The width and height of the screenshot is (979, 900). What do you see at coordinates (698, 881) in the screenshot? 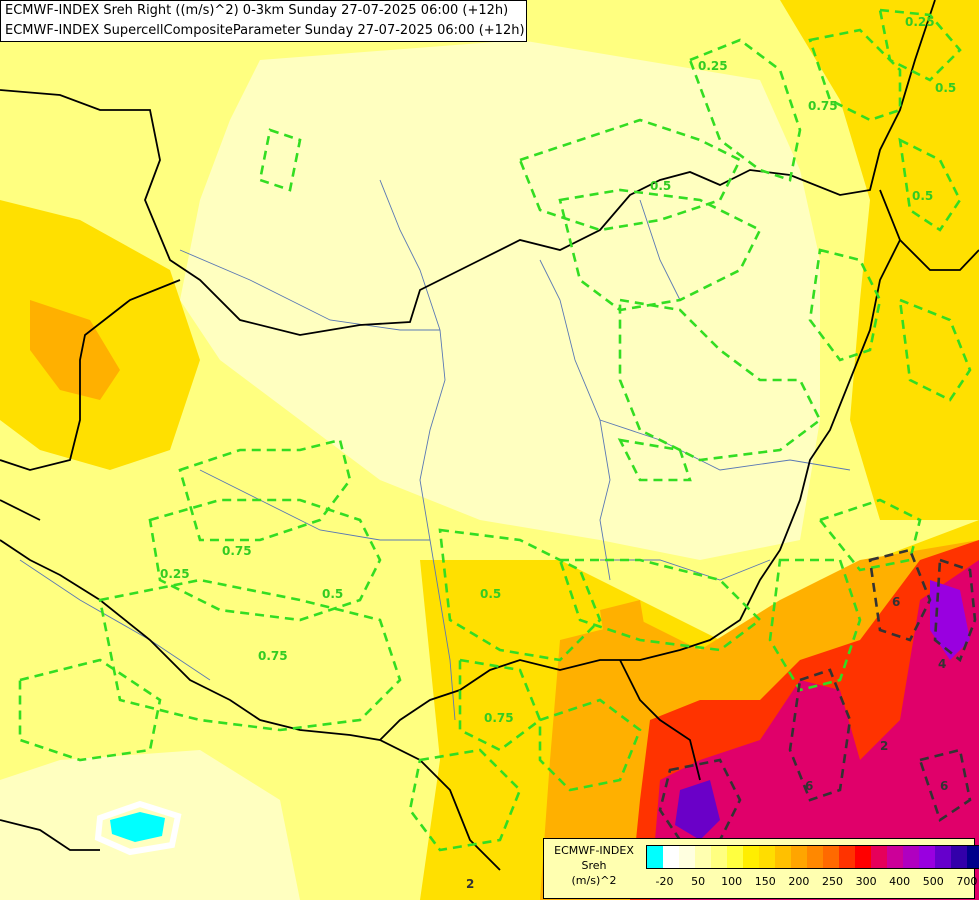
I see `legend-tick-label: 50` at bounding box center [698, 881].